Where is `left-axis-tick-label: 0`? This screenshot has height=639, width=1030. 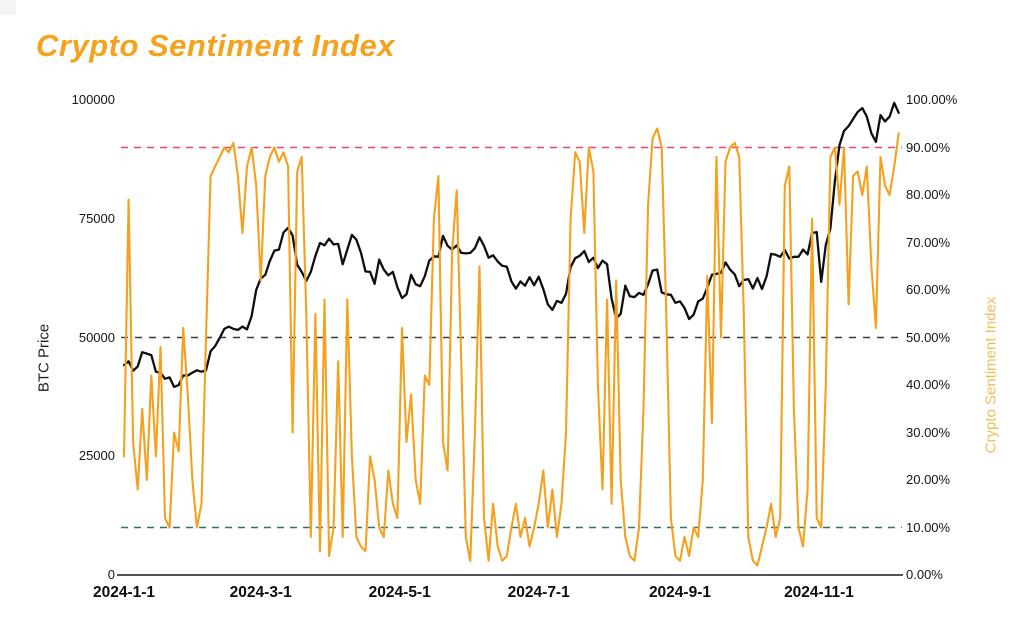
left-axis-tick-label: 0 is located at coordinates (111, 574).